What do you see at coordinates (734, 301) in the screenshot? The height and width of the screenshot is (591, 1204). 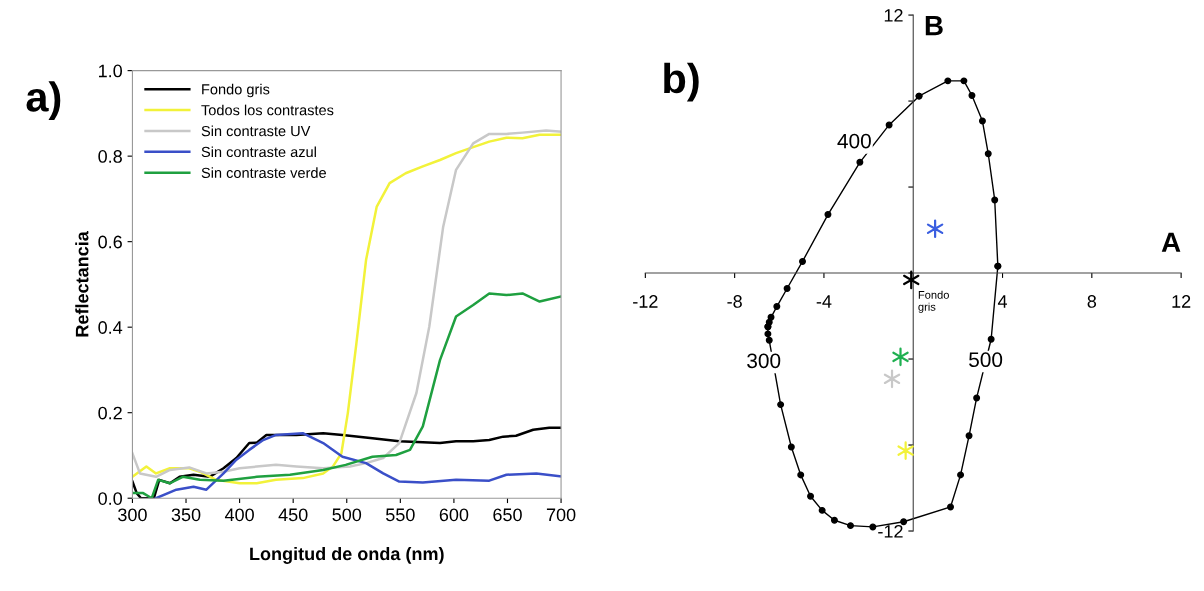 I see `x-tick-label: -8` at bounding box center [734, 301].